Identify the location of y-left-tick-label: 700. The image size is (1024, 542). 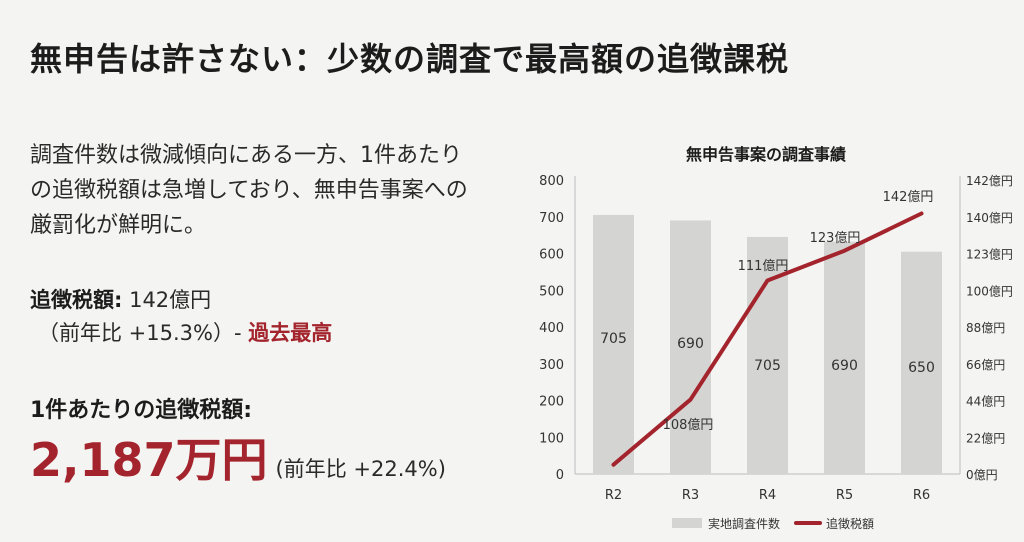
(551, 218).